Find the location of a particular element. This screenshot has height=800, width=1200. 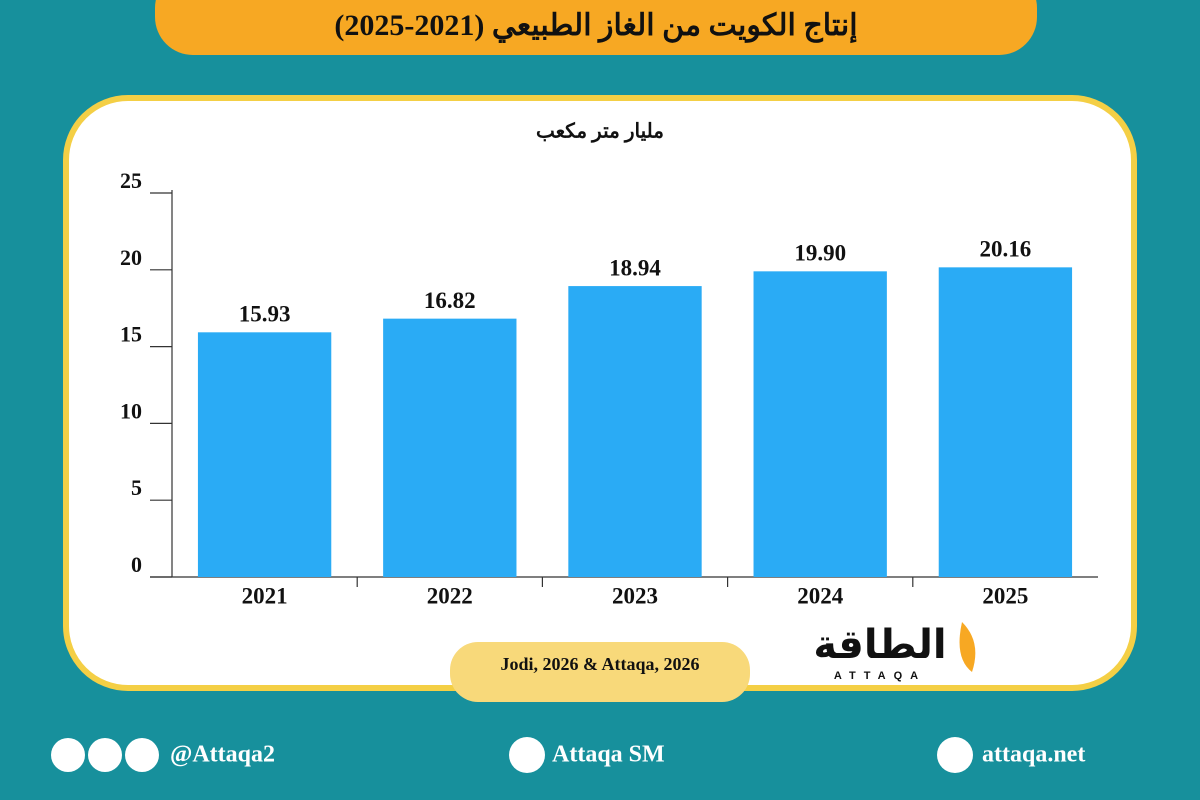

value-label: 19.90 is located at coordinates (820, 253).